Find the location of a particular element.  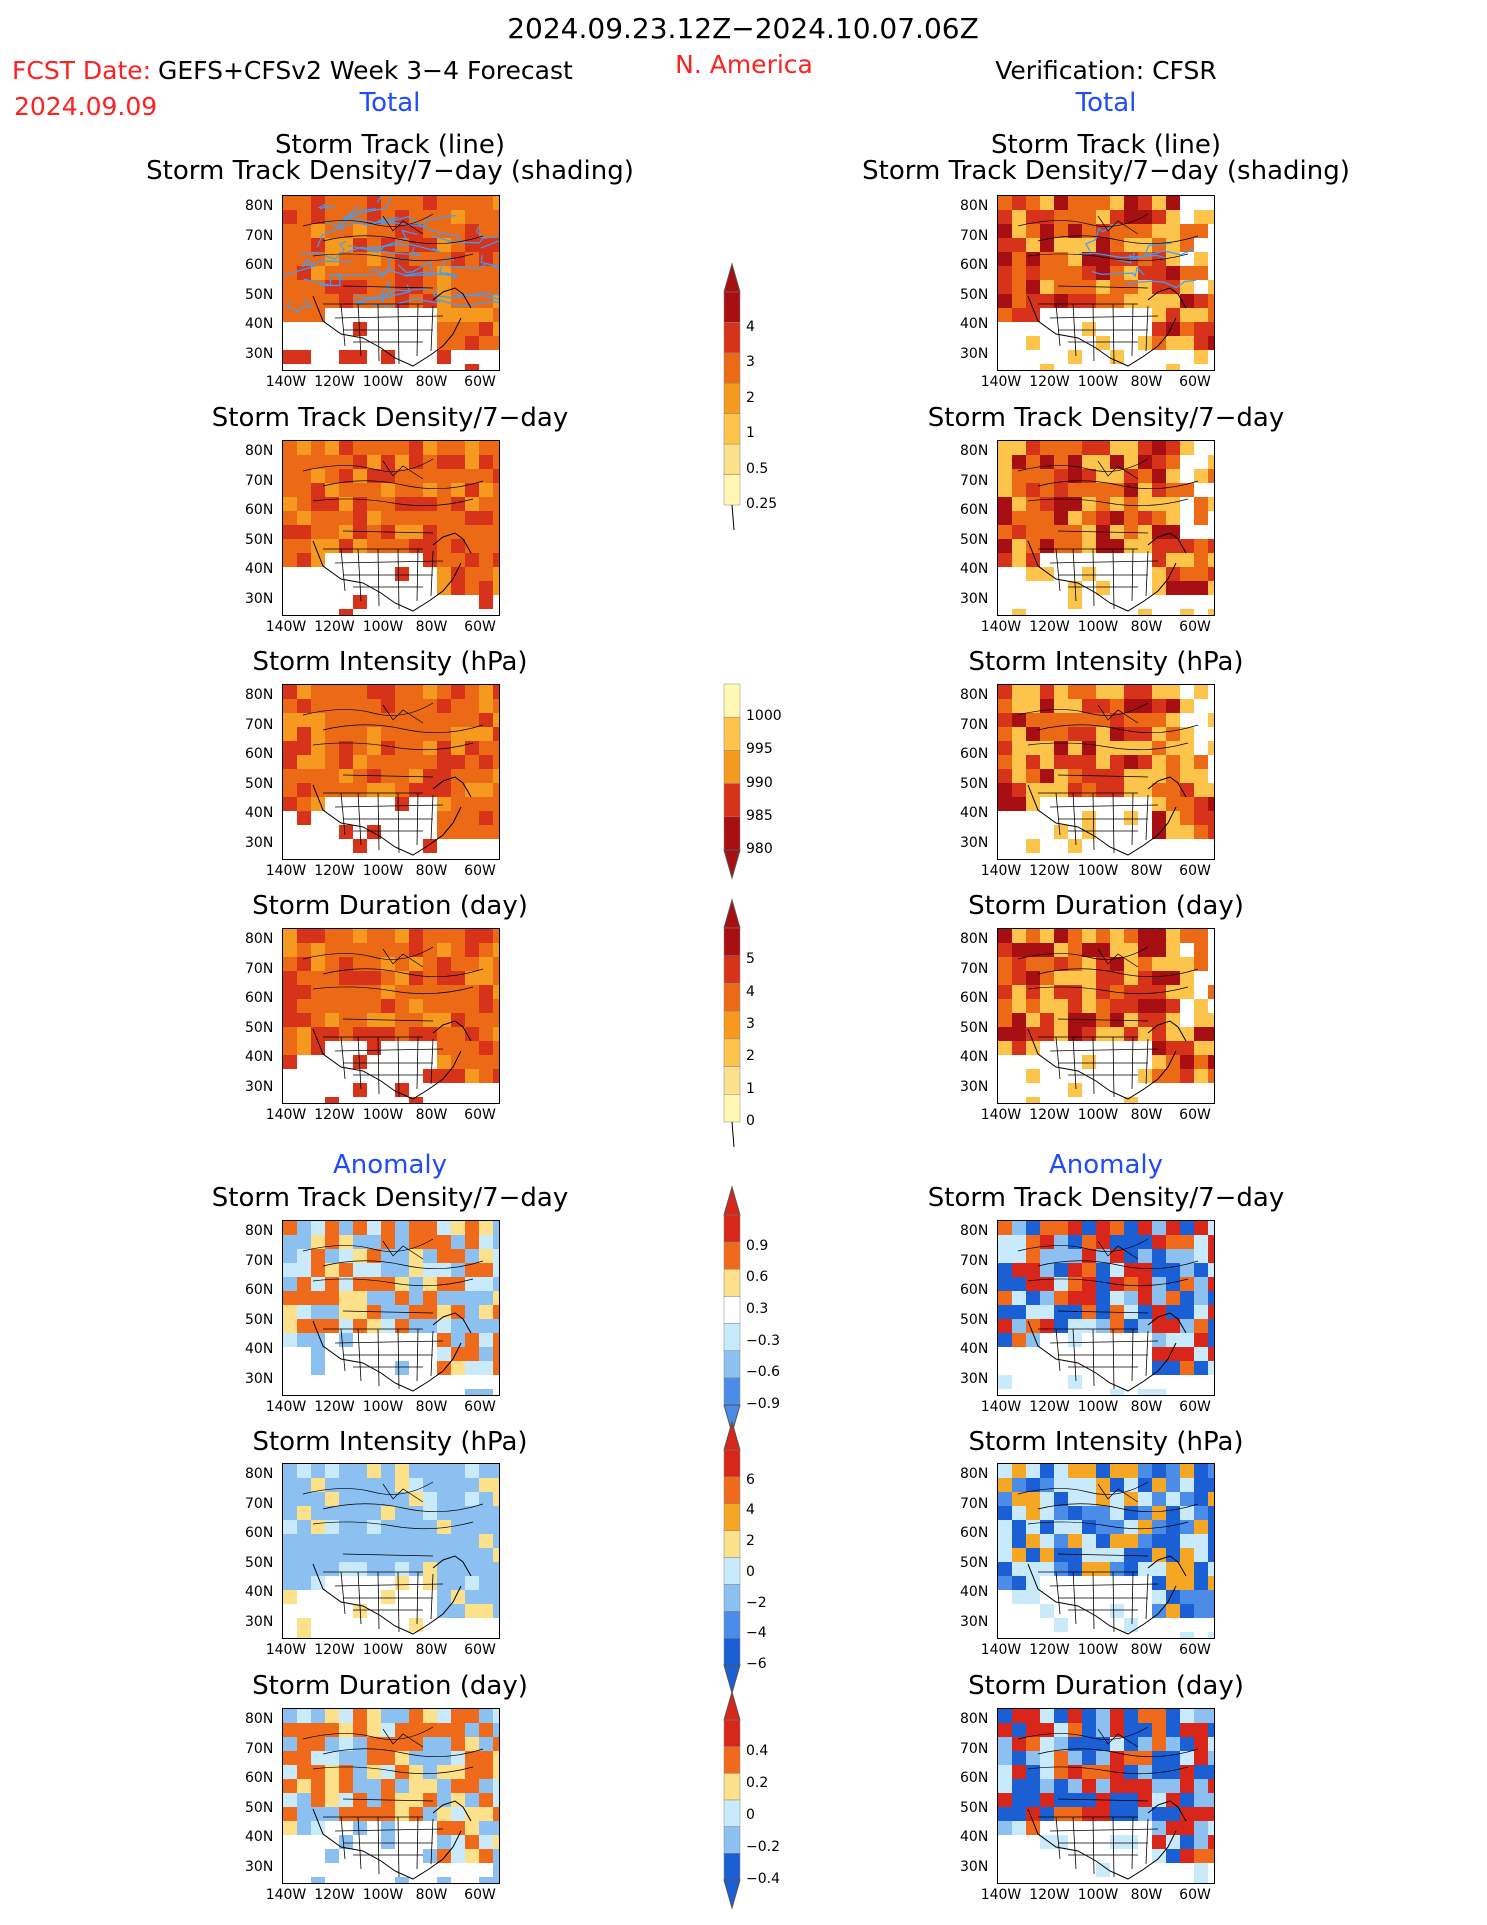

colorbar-tick-label: 3 is located at coordinates (750, 362).